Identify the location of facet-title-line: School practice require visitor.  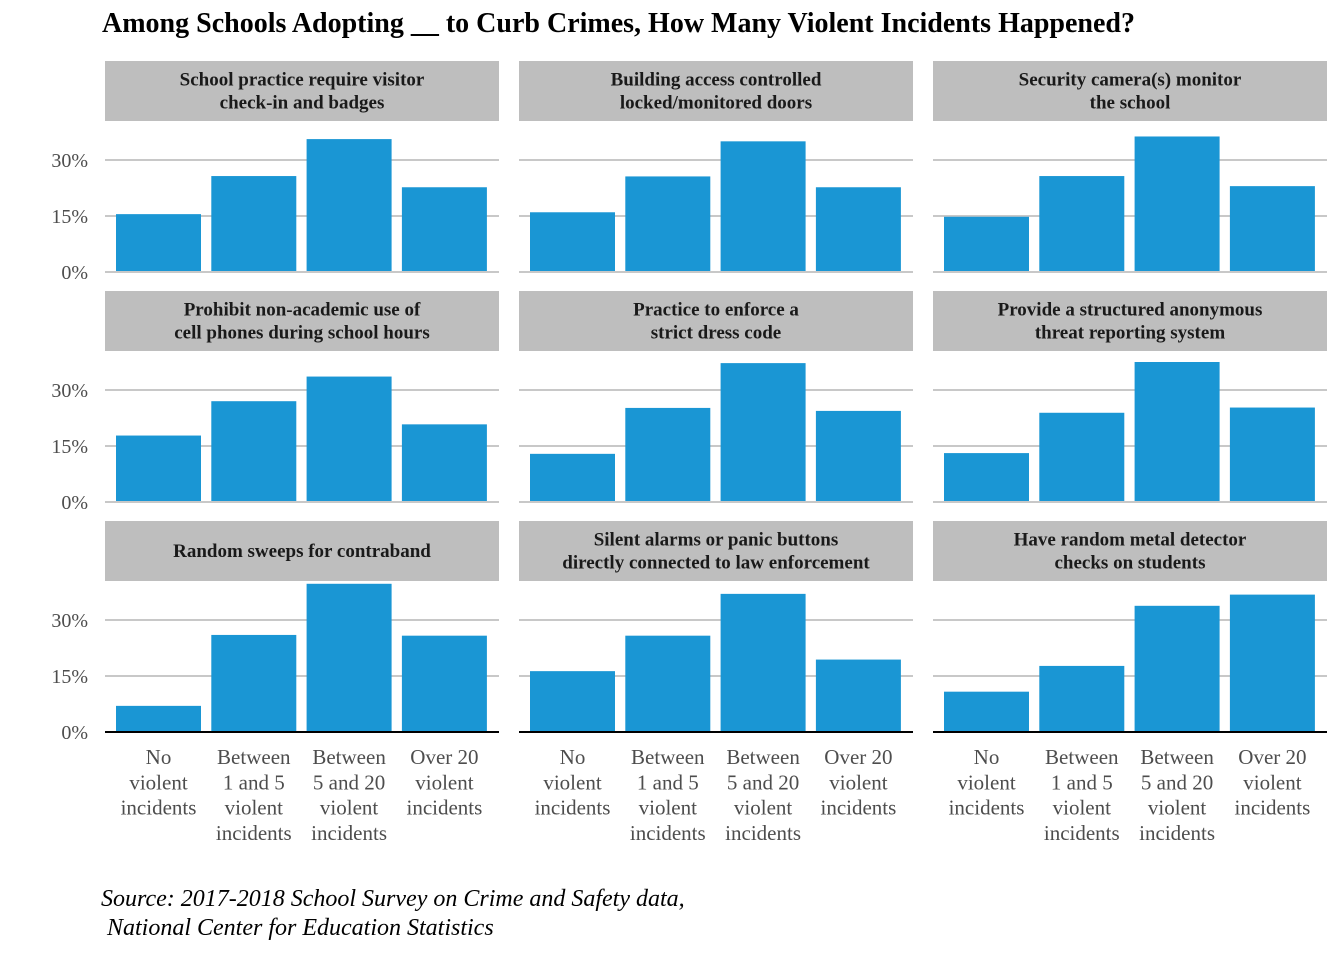
(302, 80).